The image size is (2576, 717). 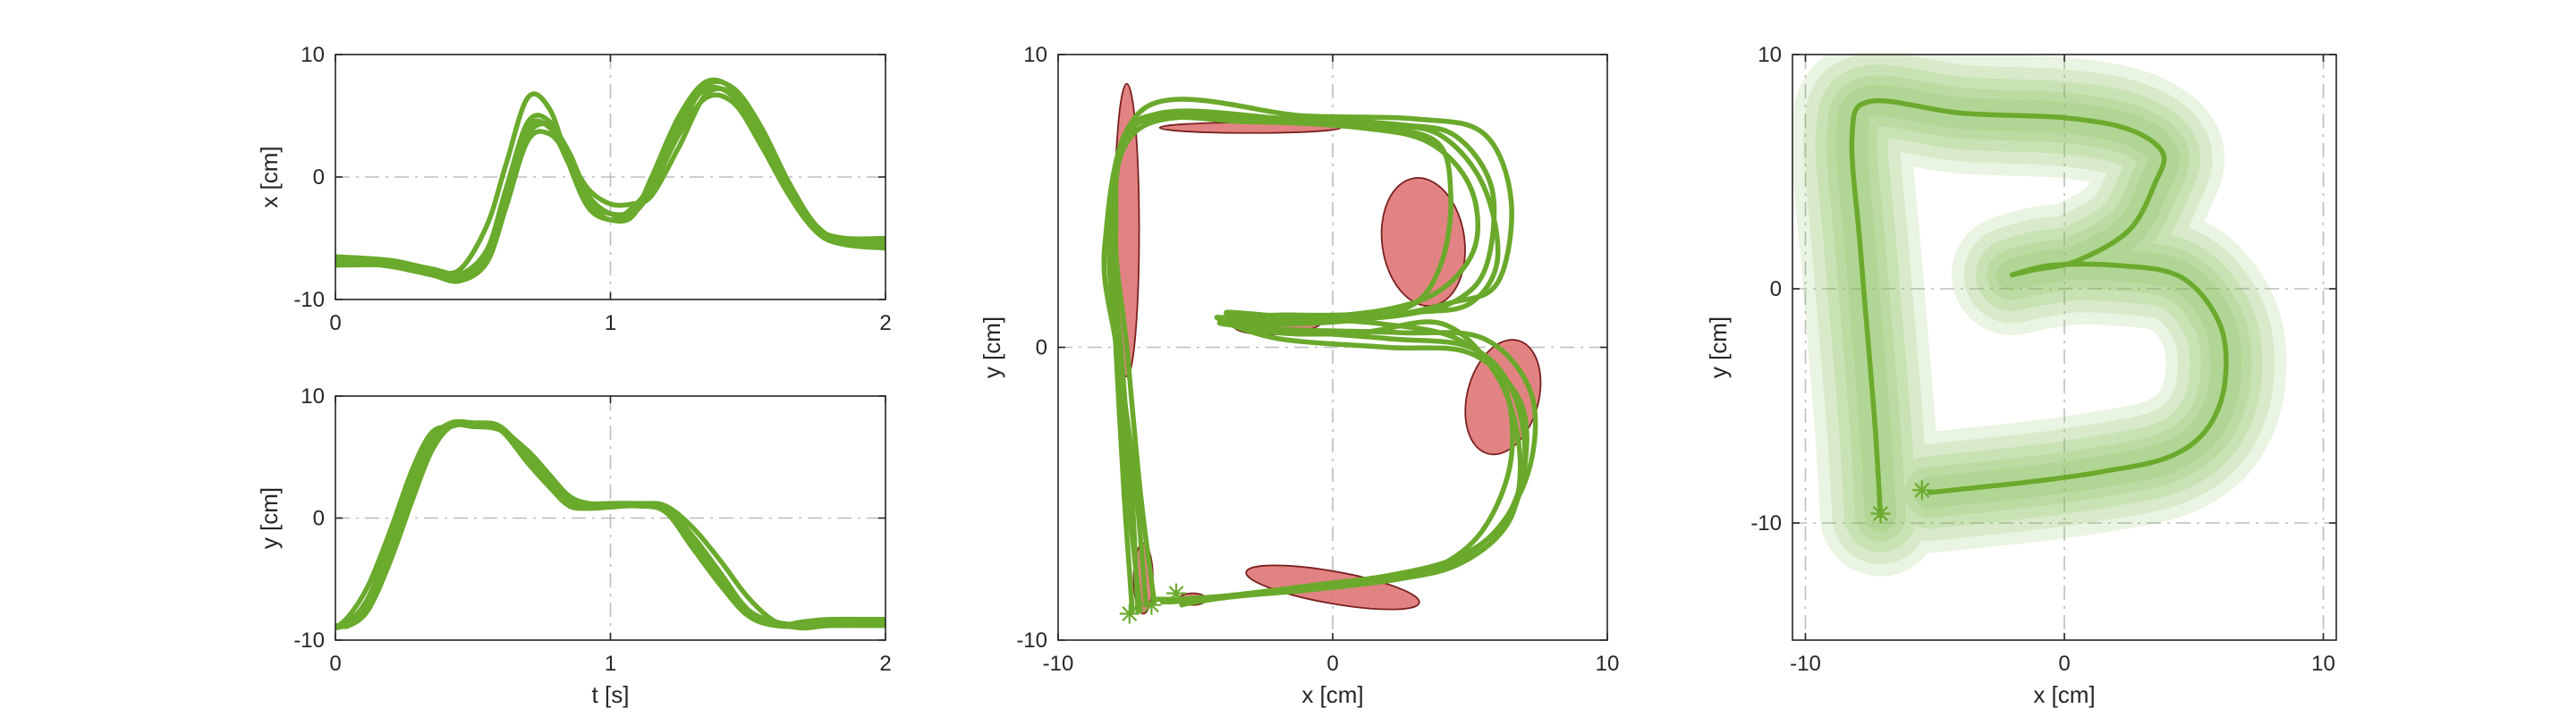 I want to click on gaussian-ellipse, so click(x=1423, y=242).